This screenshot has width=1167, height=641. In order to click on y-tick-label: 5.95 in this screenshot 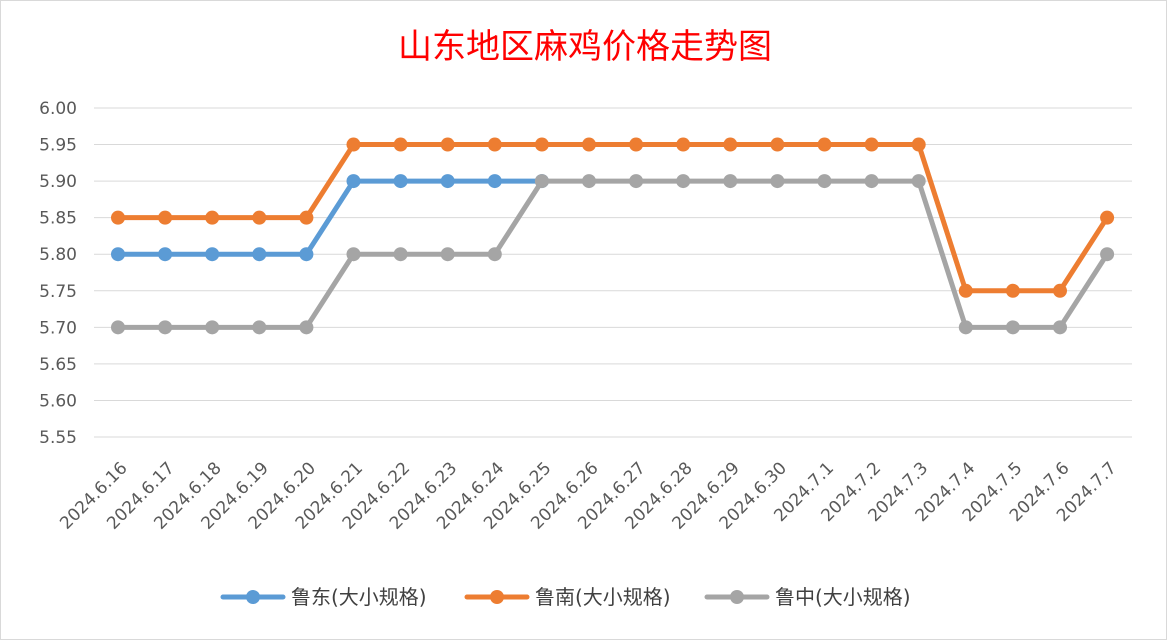, I will do `click(58, 146)`.